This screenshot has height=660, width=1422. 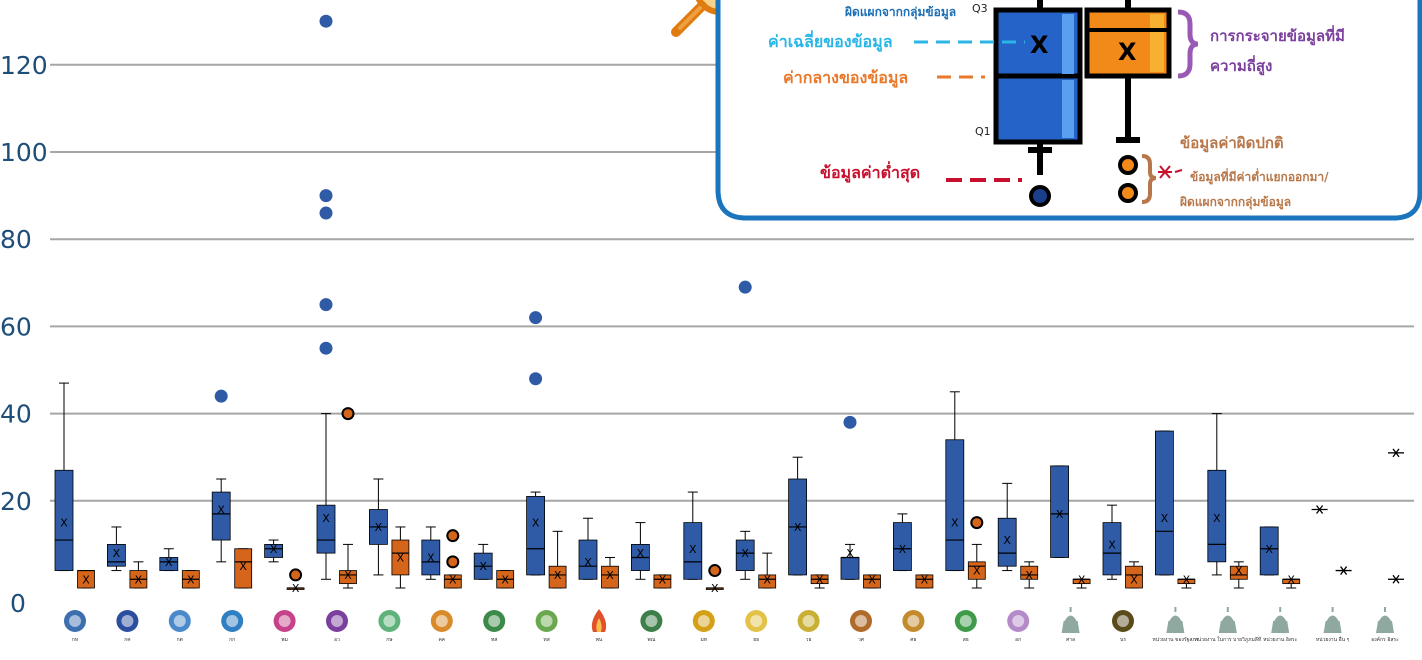 What do you see at coordinates (983, 131) in the screenshot?
I see `legend-q1-label: Q1` at bounding box center [983, 131].